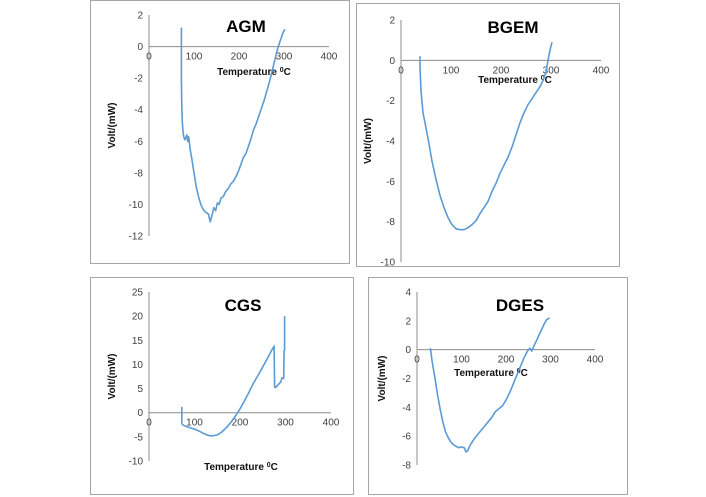 This screenshot has width=706, height=497. What do you see at coordinates (408, 321) in the screenshot?
I see `chart-dges-ytick-label: 2` at bounding box center [408, 321].